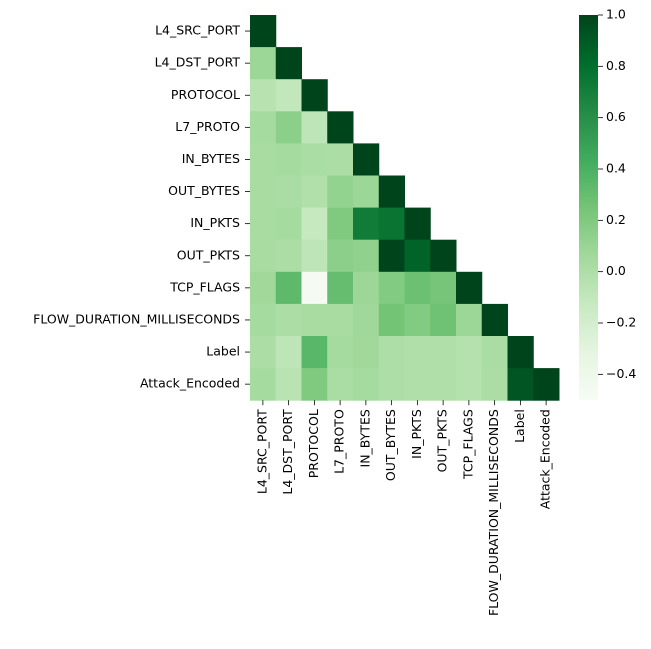  I want to click on y-tick-label: OUT_BYTES, so click(204, 190).